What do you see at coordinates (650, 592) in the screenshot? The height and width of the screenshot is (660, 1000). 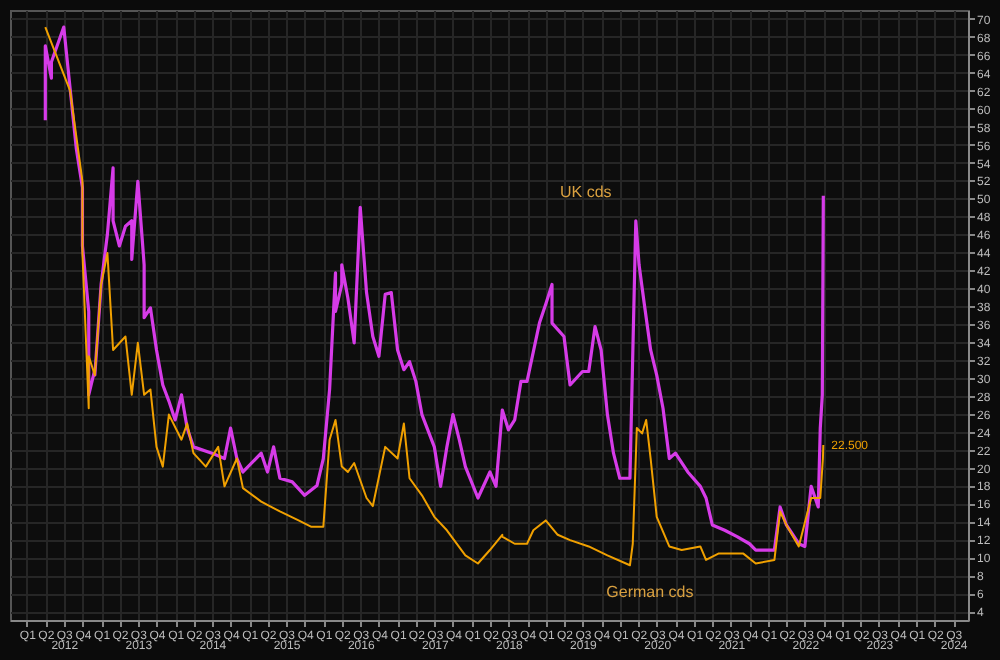 I see `series-label: German cds` at bounding box center [650, 592].